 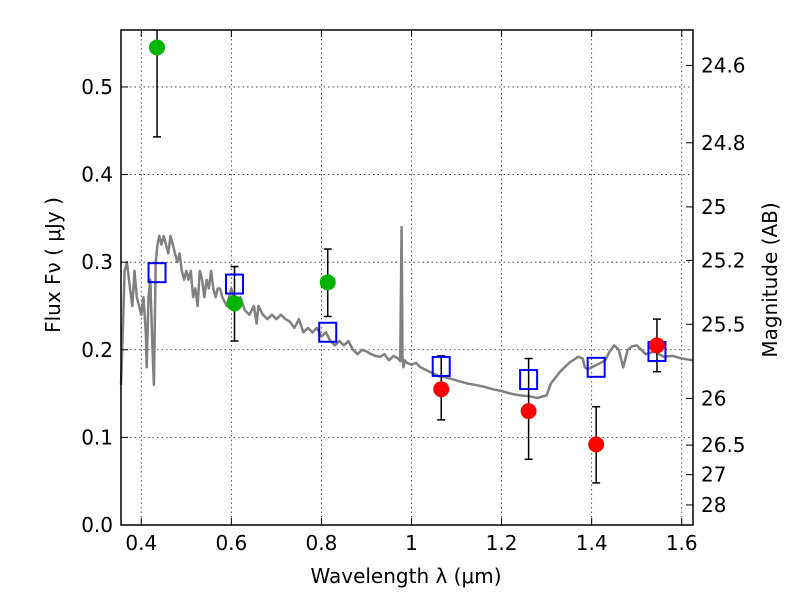 What do you see at coordinates (723, 143) in the screenshot?
I see `y2-tick-label: 24.8` at bounding box center [723, 143].